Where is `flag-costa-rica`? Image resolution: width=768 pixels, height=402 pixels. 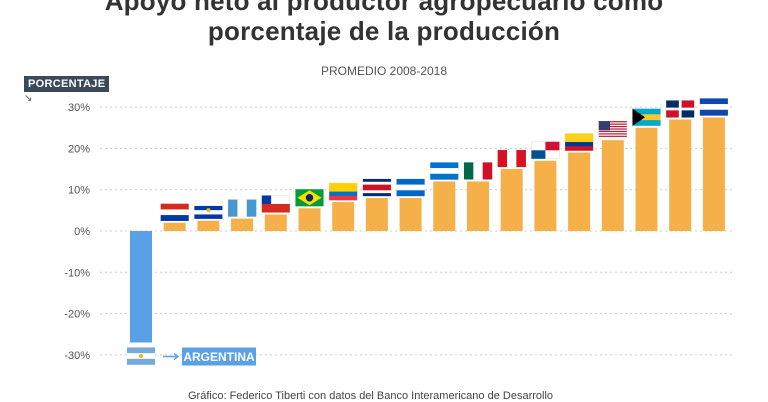
flag-costa-rica is located at coordinates (377, 187).